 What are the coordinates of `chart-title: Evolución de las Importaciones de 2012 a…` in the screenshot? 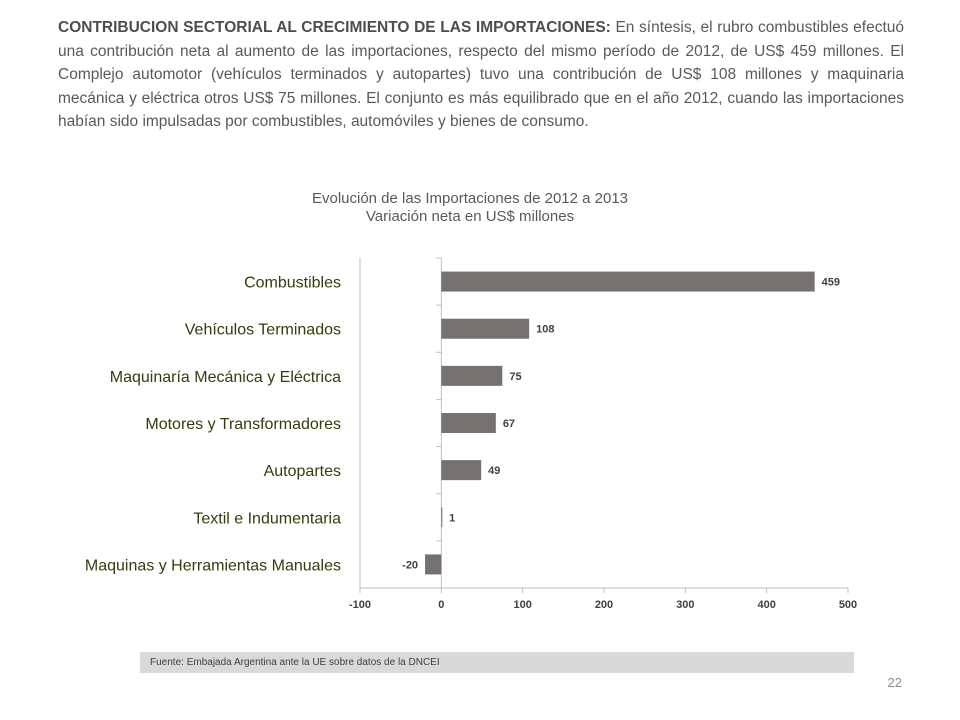 It's located at (470, 198).